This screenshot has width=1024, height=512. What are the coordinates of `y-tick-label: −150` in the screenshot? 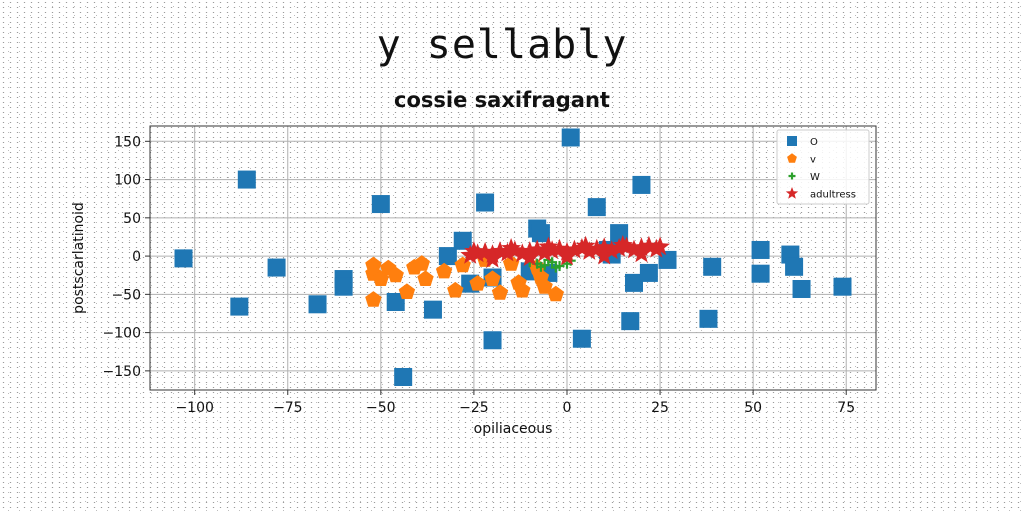 It's located at (122, 372).